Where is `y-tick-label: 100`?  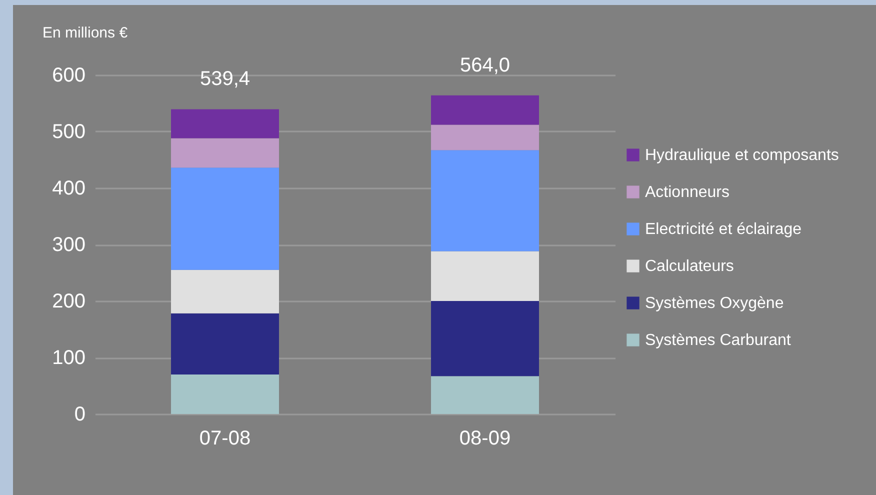 y-tick-label: 100 is located at coordinates (69, 358).